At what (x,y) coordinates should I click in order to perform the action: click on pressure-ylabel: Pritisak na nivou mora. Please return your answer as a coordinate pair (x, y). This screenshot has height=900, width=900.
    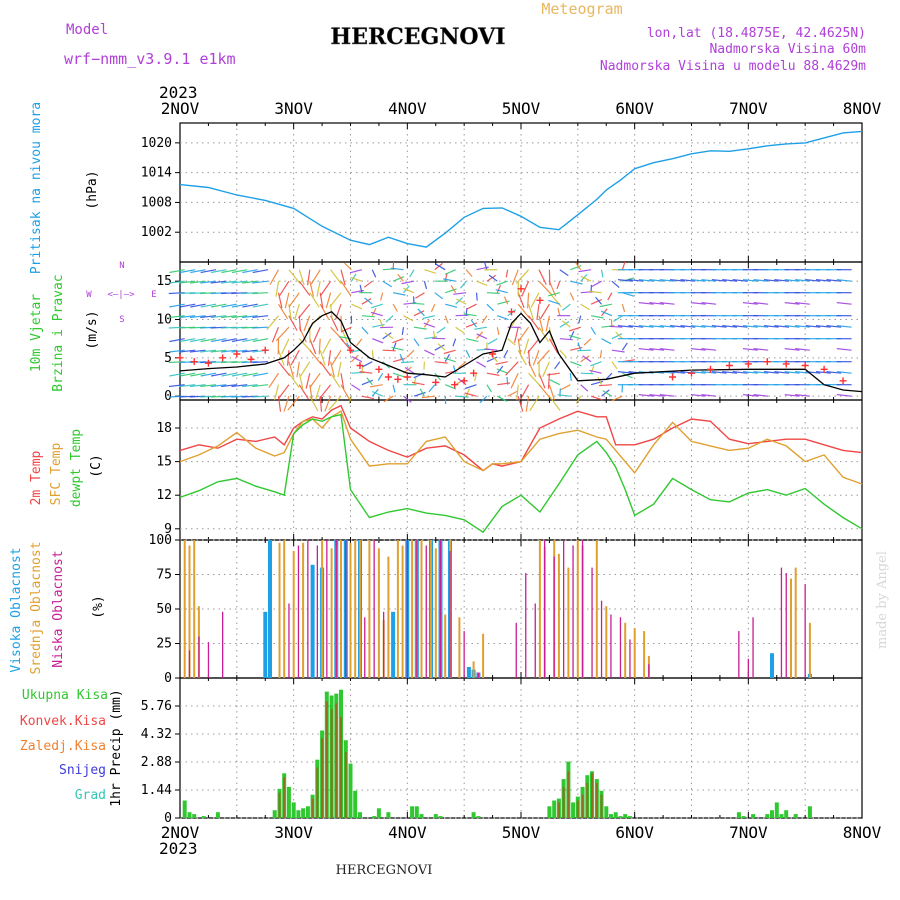
    Looking at the image, I should click on (36, 188).